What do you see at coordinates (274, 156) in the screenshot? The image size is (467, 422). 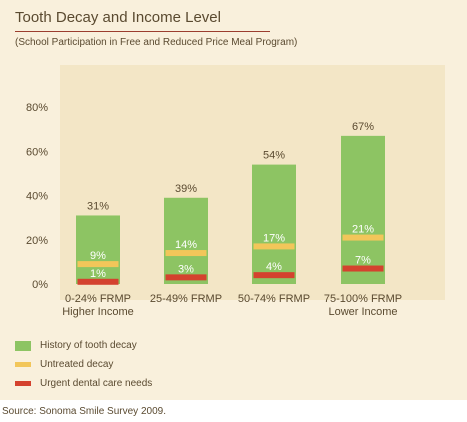 I see `data-label-history: 54%` at bounding box center [274, 156].